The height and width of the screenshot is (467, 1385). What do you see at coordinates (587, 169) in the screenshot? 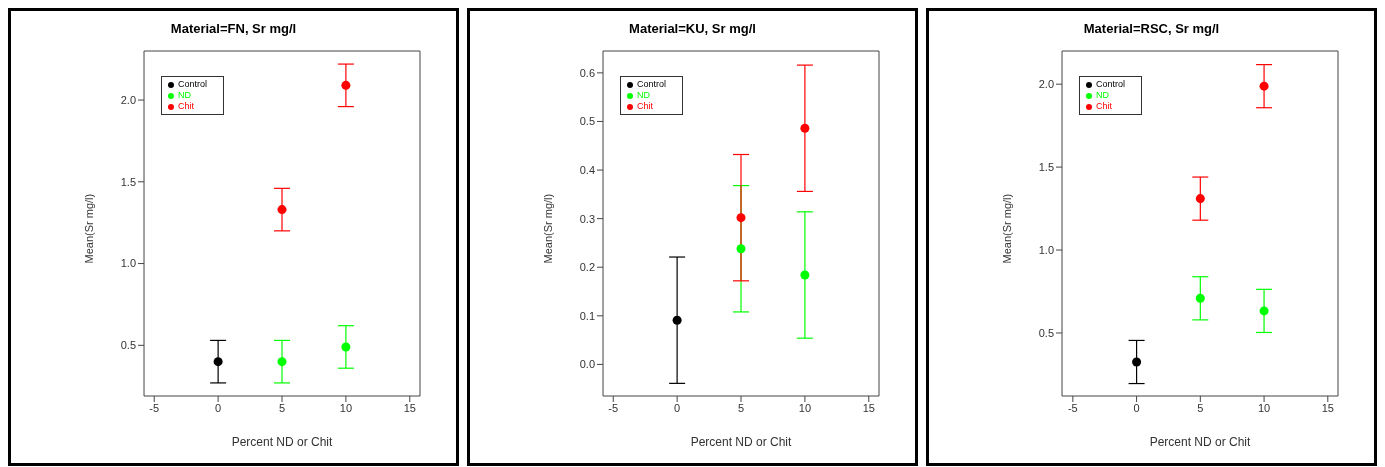
I see `y-tick-label: 0.4` at bounding box center [587, 169].